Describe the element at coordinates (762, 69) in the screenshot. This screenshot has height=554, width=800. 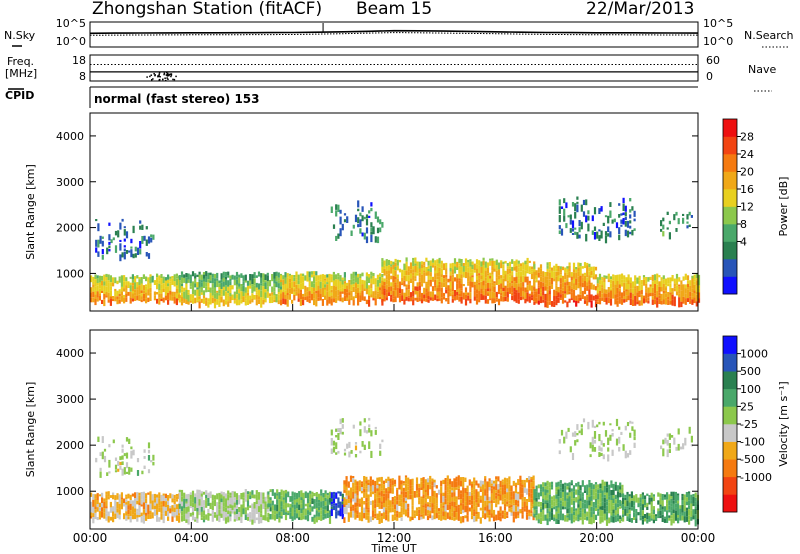
I see `nave-label: Nave` at that location.